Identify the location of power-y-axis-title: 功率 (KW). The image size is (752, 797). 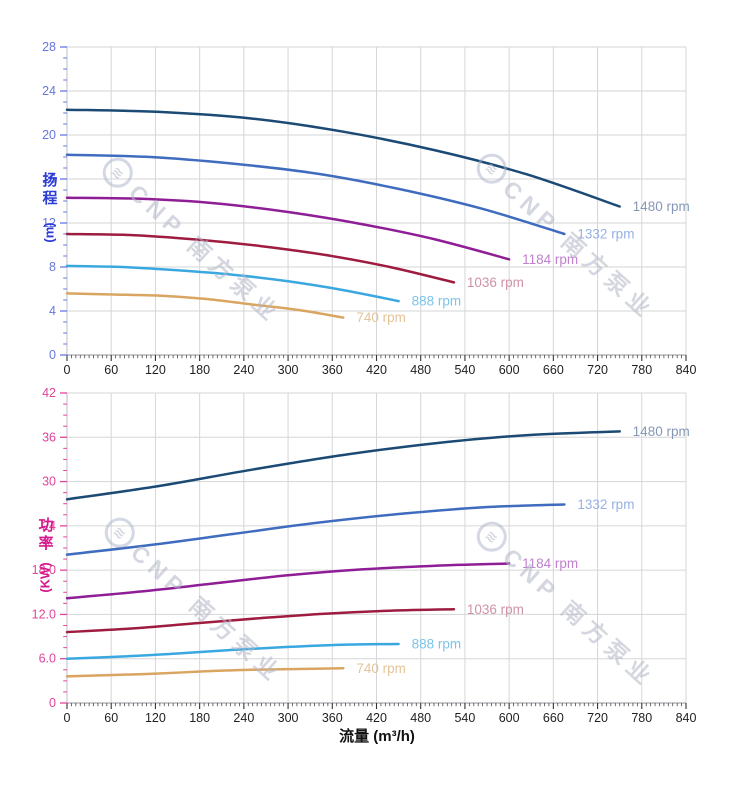
(45, 557).